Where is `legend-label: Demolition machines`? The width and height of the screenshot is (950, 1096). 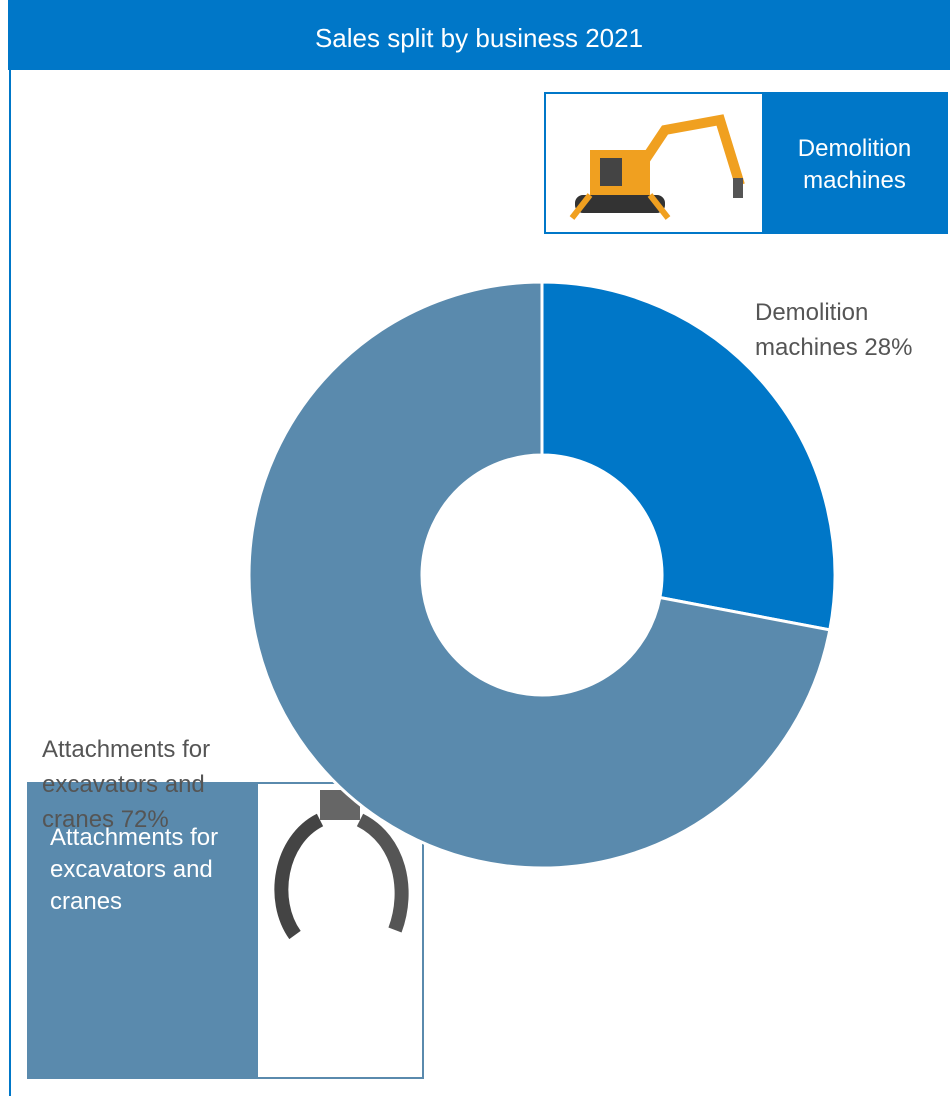
legend-label: Demolition machines is located at coordinates (854, 164).